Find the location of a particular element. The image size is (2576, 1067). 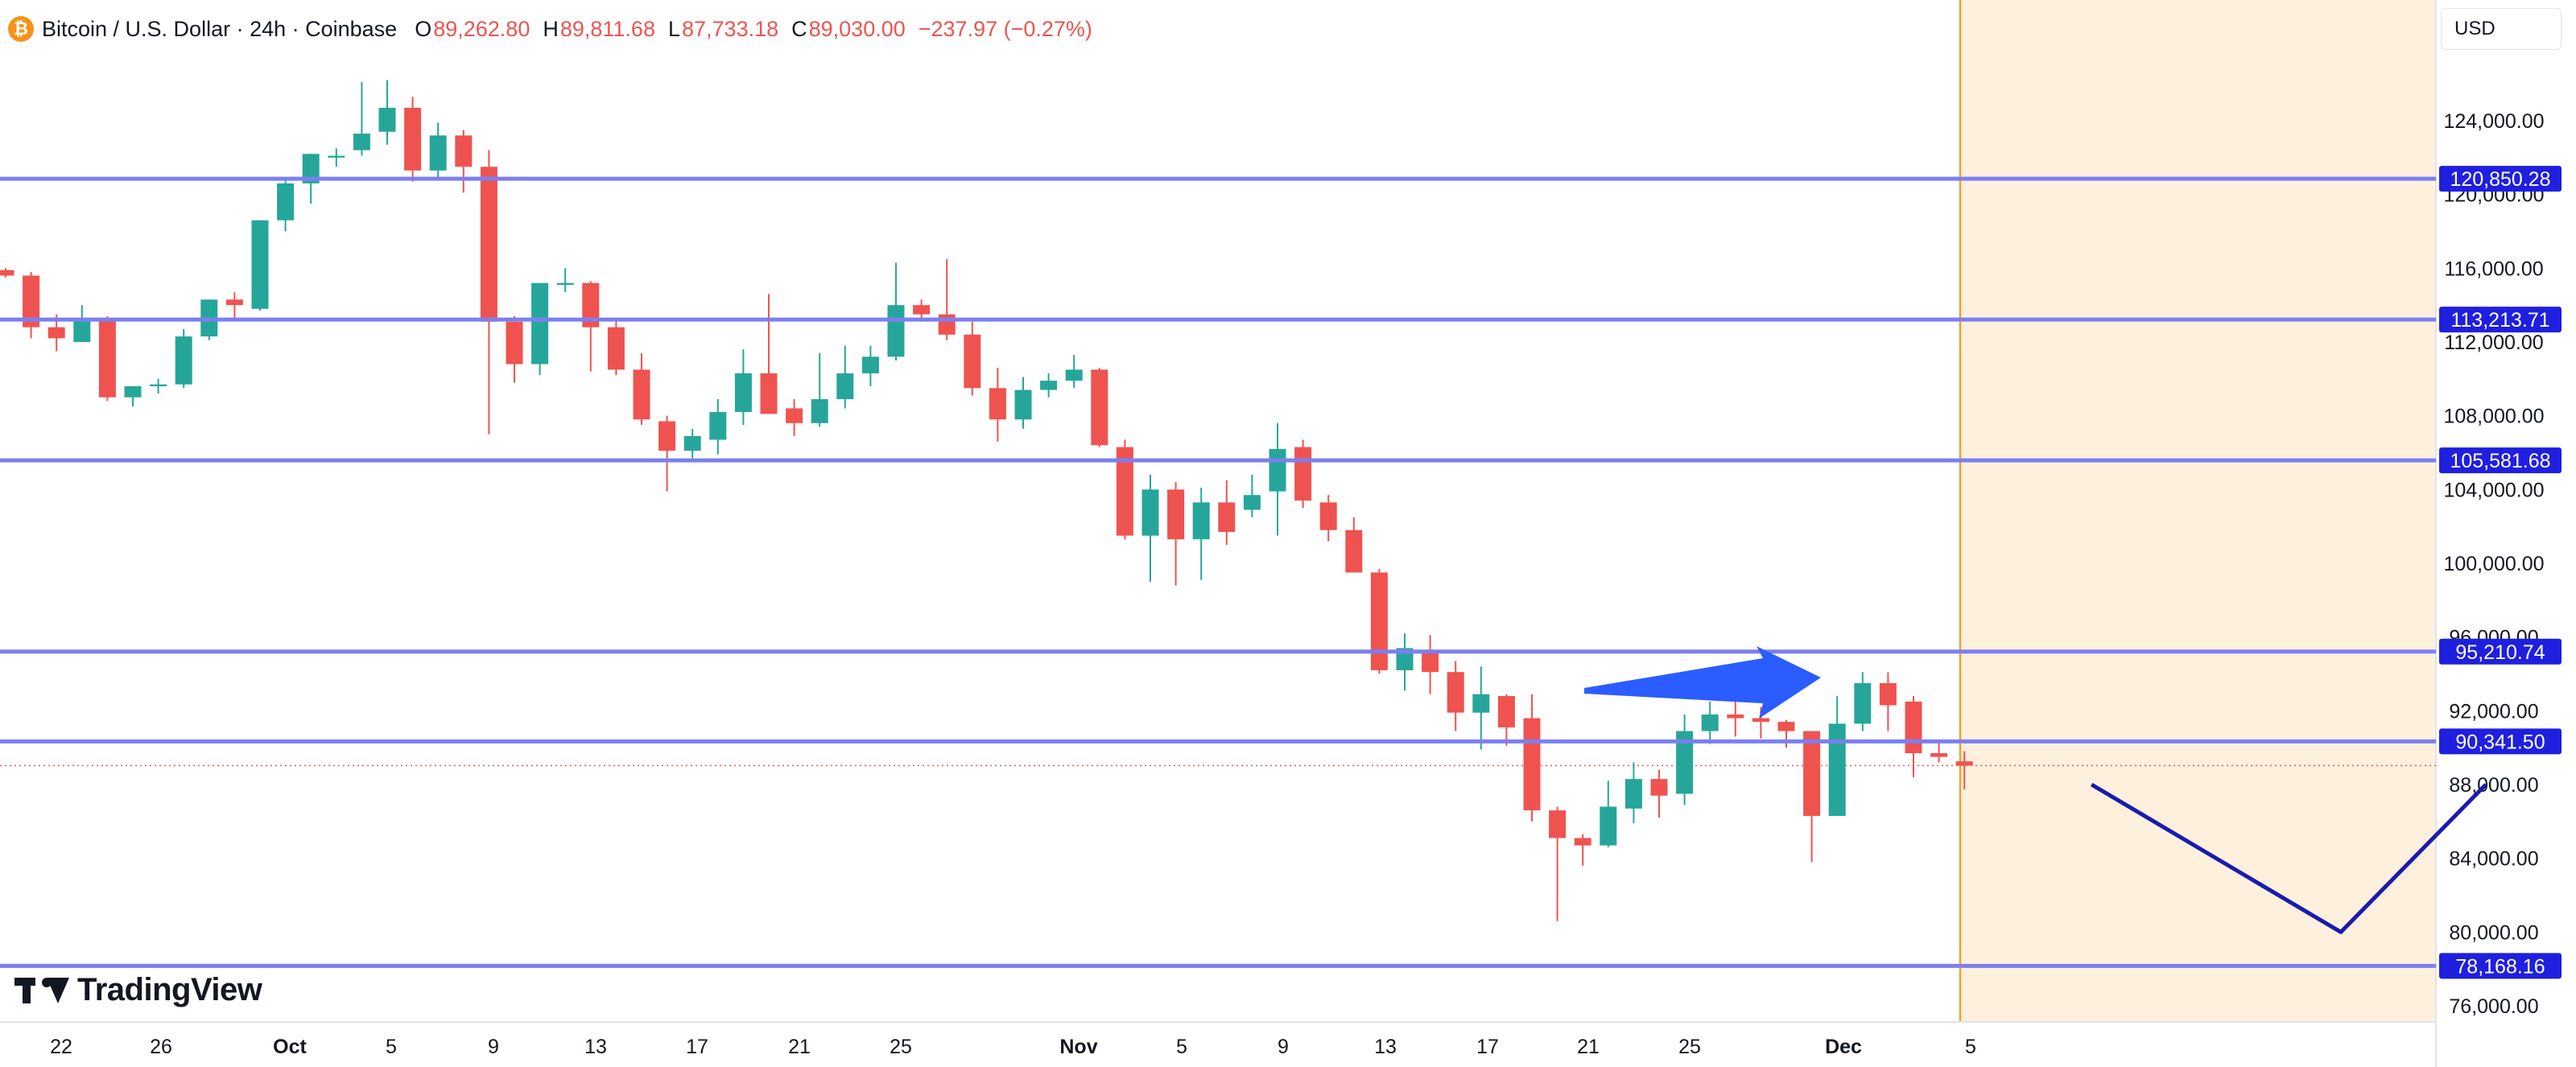

price-tick-label: 124,000.00 is located at coordinates (2493, 121).